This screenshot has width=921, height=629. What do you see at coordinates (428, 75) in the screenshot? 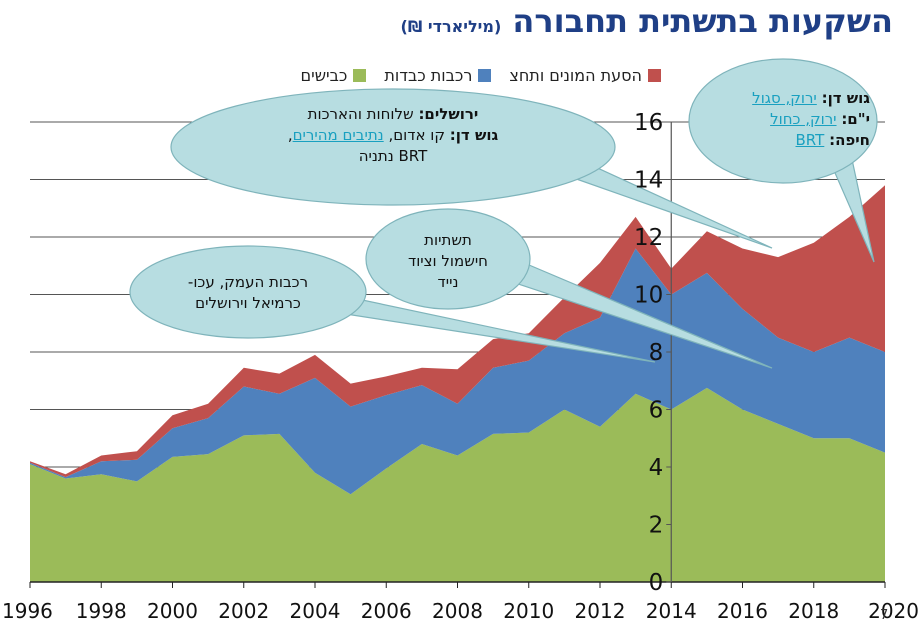
I see `legend-label: רכבות כבדות` at bounding box center [428, 75].